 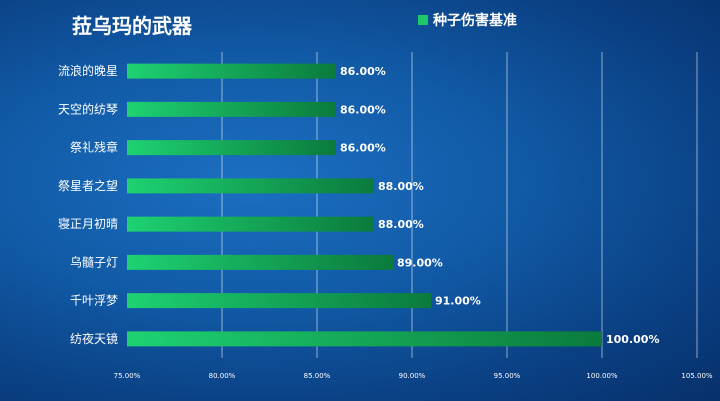 What do you see at coordinates (507, 376) in the screenshot?
I see `x-tick-label: 95.00%` at bounding box center [507, 376].